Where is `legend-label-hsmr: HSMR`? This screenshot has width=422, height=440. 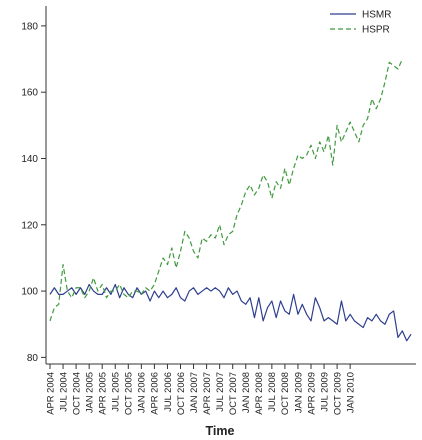 legend-label-hsmr: HSMR is located at coordinates (376, 15).